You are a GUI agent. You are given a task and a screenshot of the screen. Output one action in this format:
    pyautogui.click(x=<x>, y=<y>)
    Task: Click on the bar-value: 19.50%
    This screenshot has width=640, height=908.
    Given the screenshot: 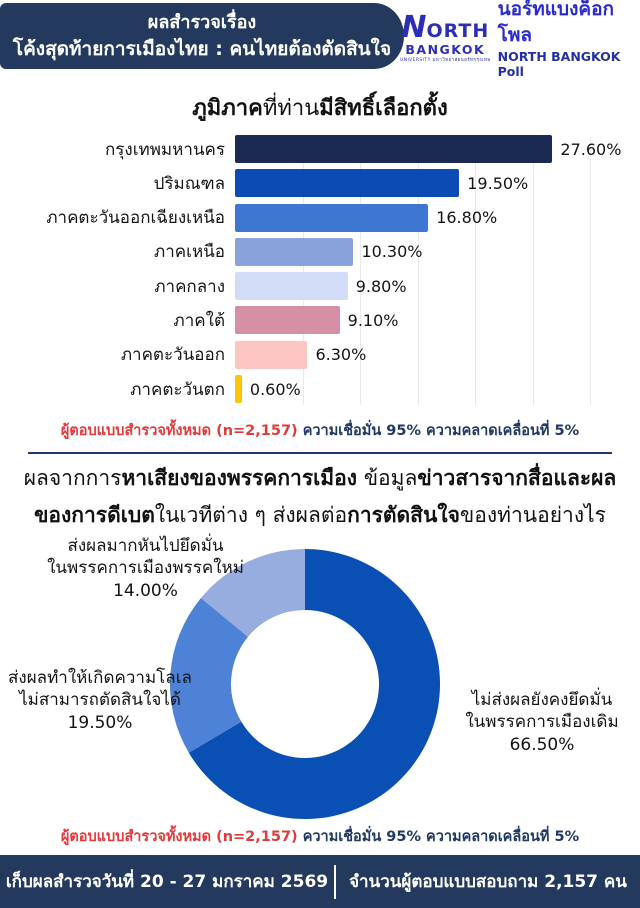 What is the action you would take?
    pyautogui.click(x=498, y=183)
    